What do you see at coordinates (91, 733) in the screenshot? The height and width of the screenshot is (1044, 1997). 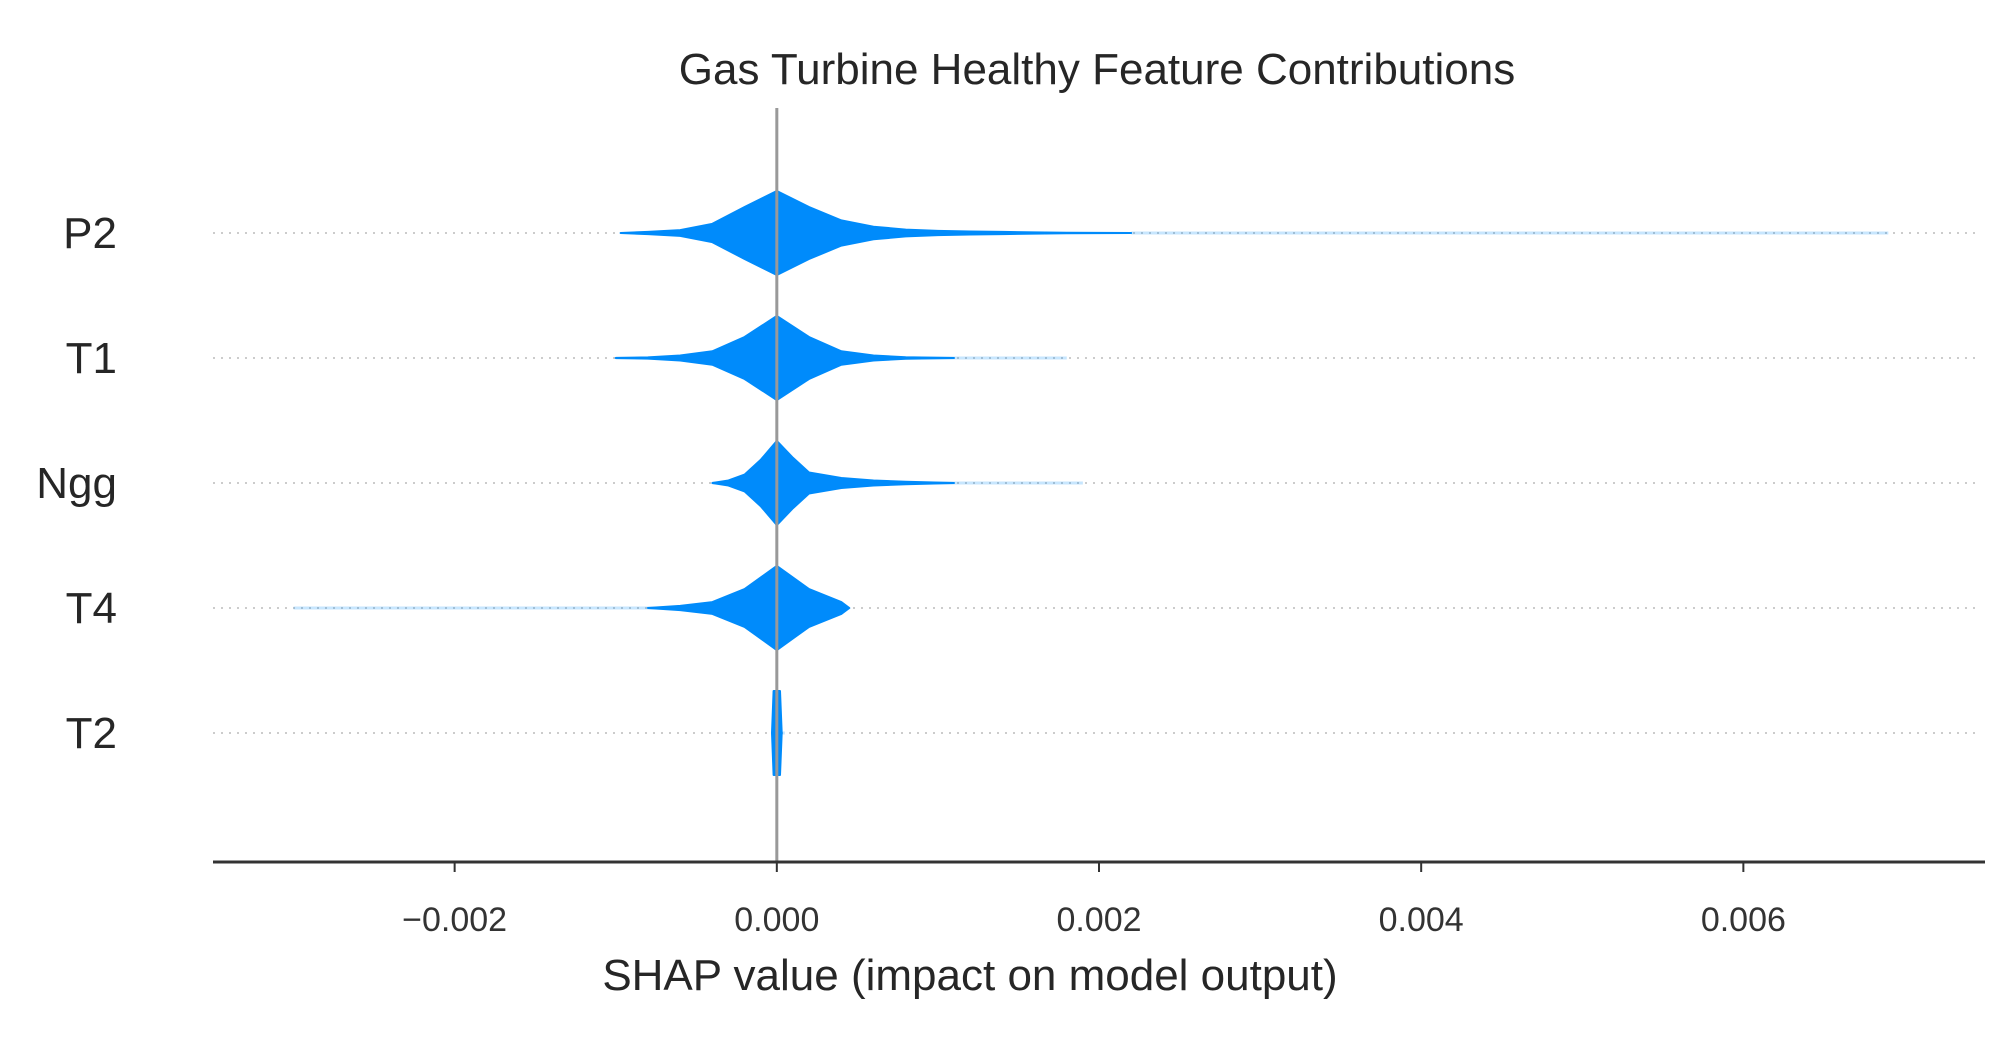 I see `feature-label-t2: T2` at bounding box center [91, 733].